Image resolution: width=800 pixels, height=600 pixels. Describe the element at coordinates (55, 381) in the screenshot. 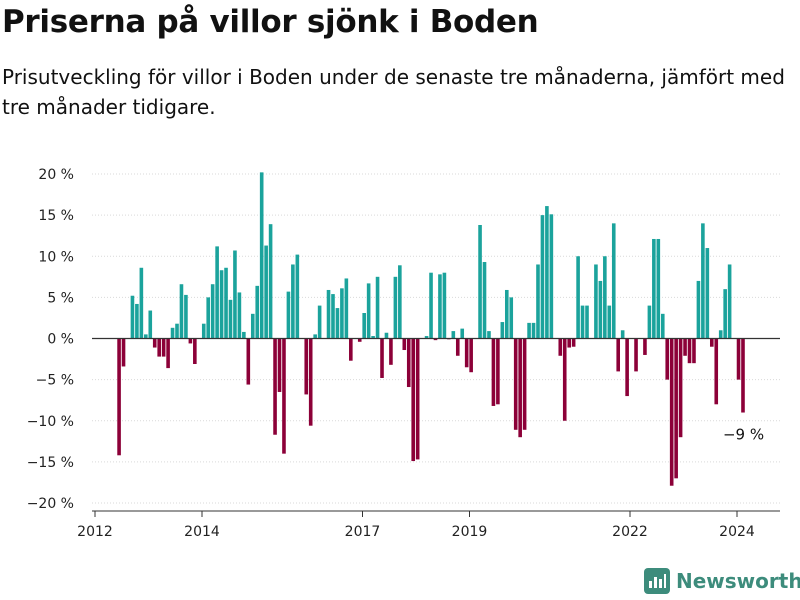

I see `y-tick-label: −5 %` at that location.